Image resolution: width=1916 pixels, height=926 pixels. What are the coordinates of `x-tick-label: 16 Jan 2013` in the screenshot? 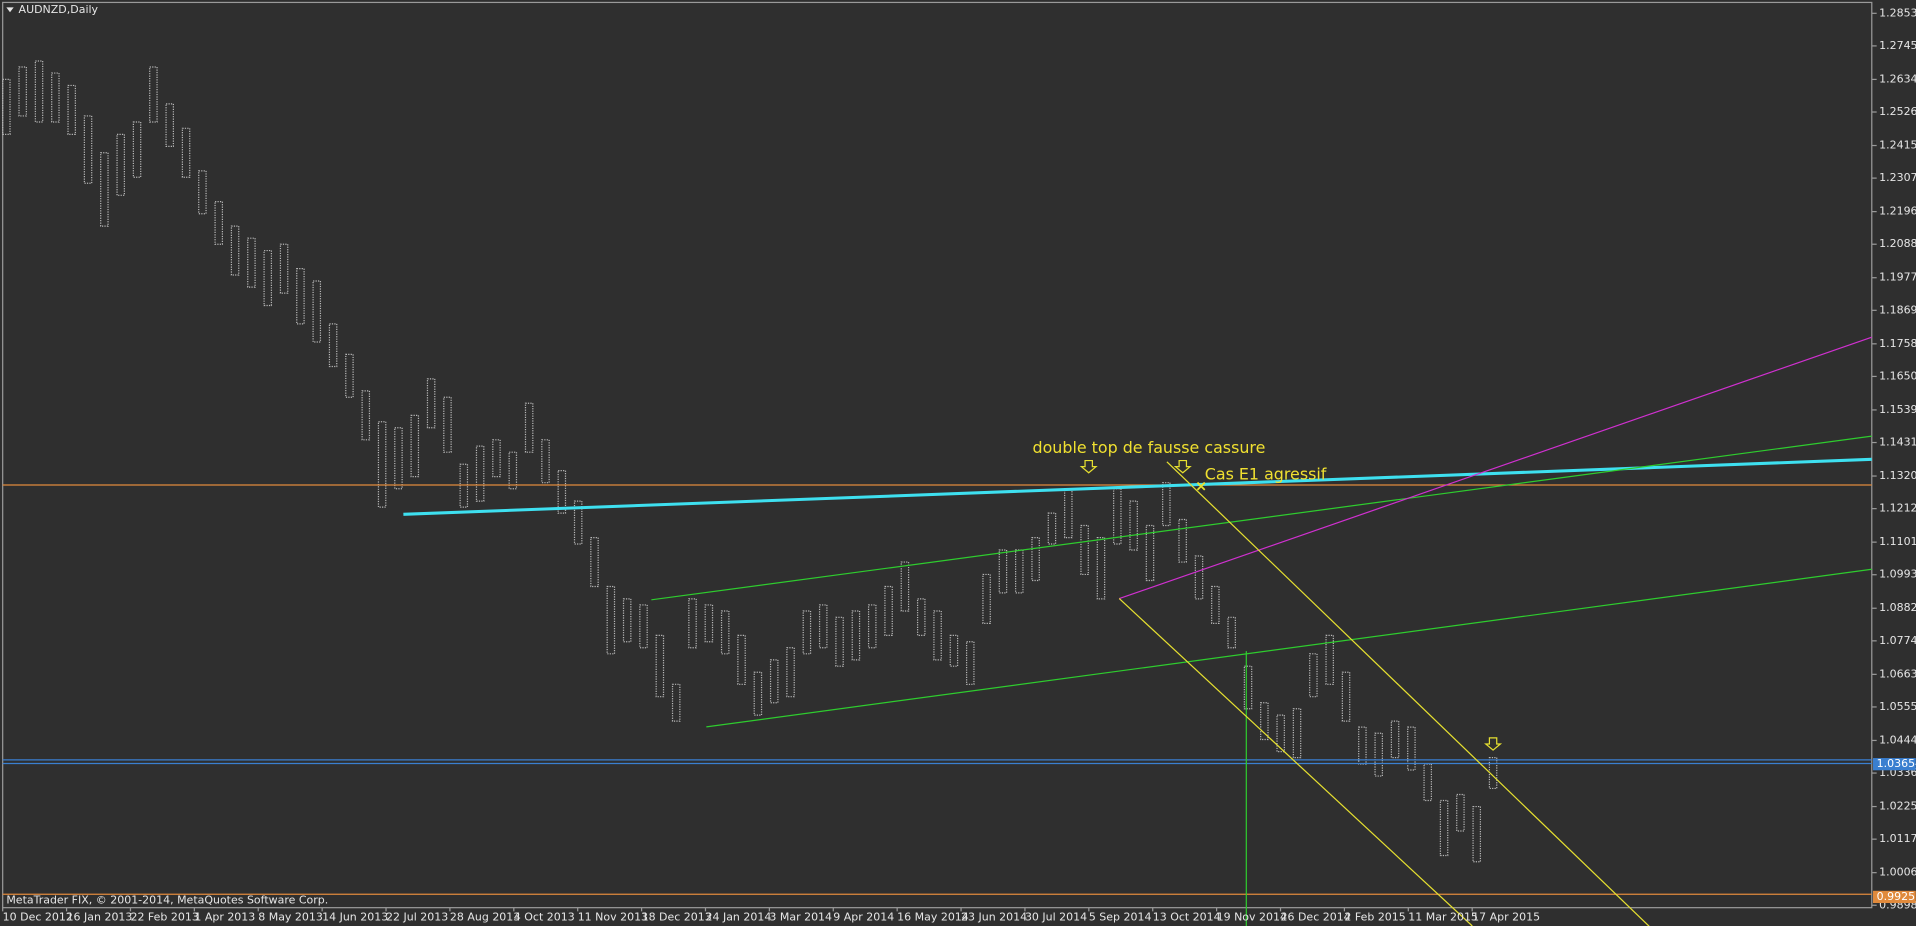 It's located at (100, 916).